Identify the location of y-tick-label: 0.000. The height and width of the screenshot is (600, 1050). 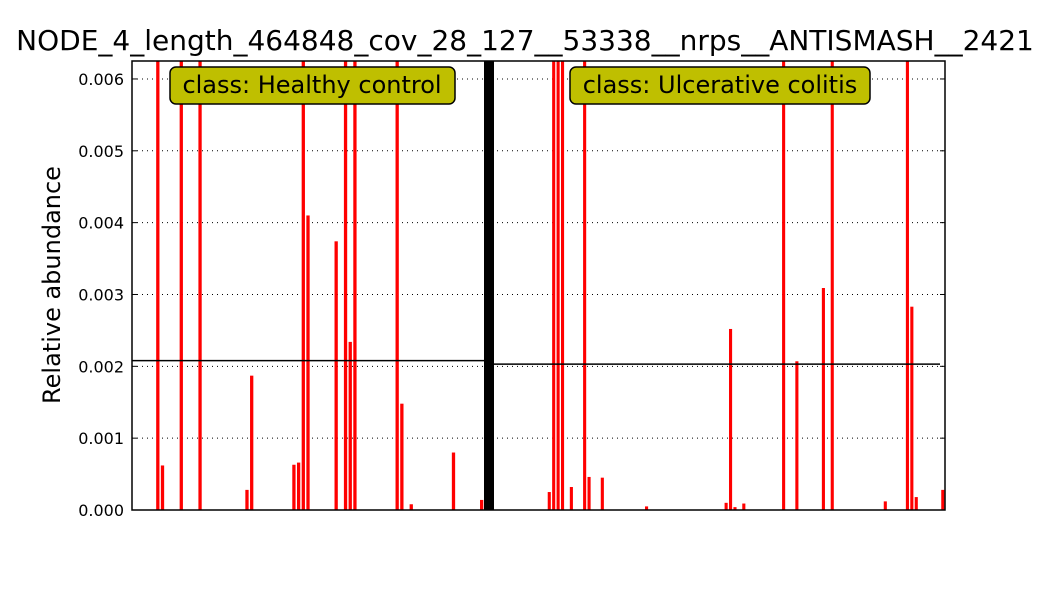
(101, 510).